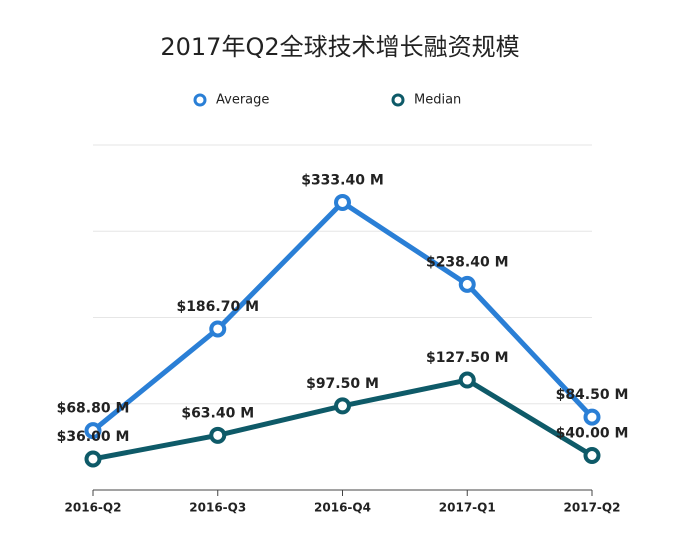  I want to click on data-label: $36.00 M, so click(93, 437).